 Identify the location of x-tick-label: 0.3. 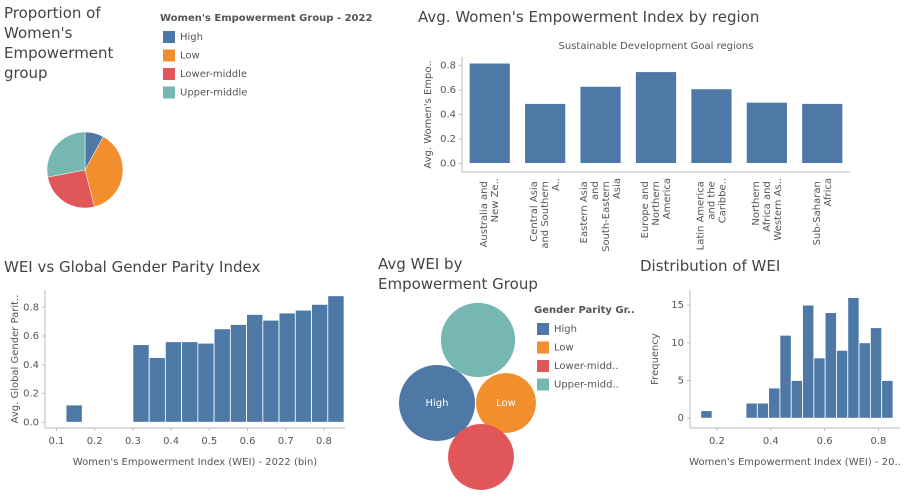
(133, 441).